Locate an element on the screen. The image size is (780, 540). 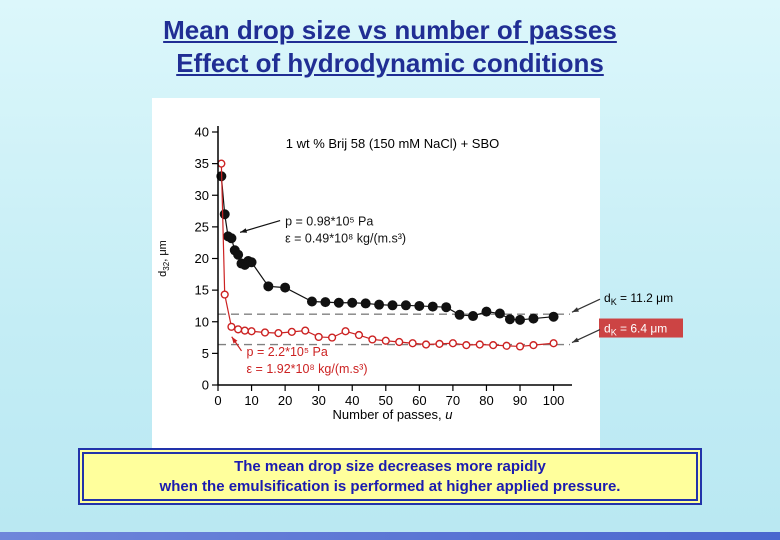
bottom-bar is located at coordinates (390, 536).